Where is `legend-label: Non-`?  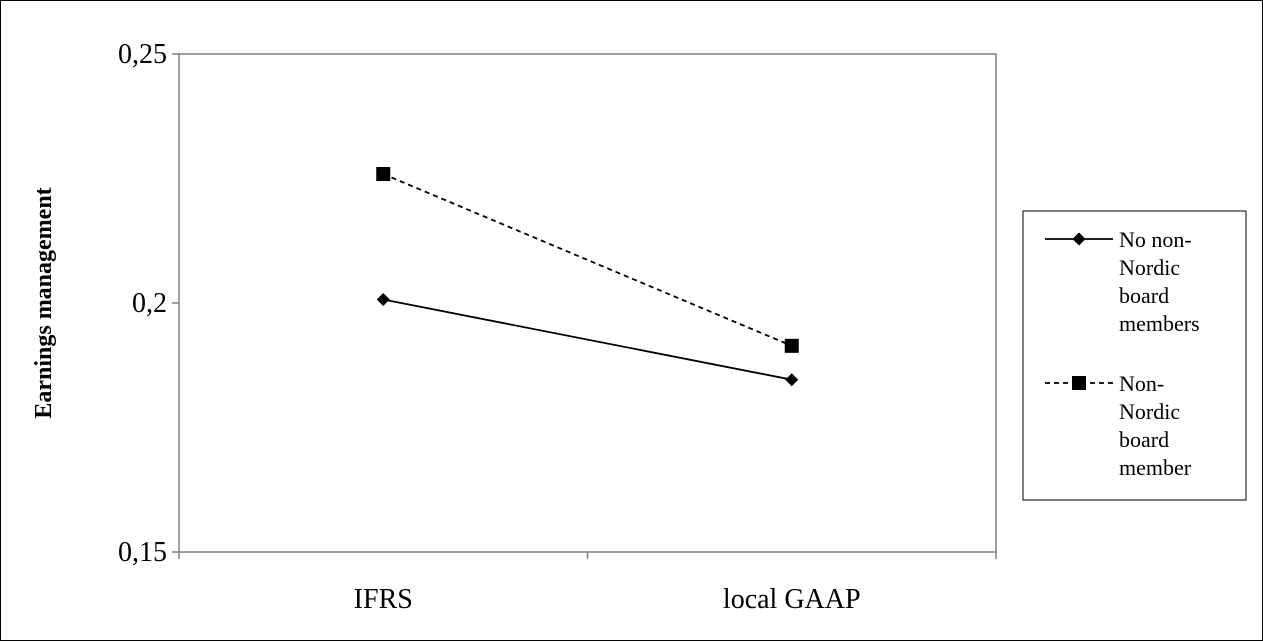
legend-label: Non- is located at coordinates (1141, 383).